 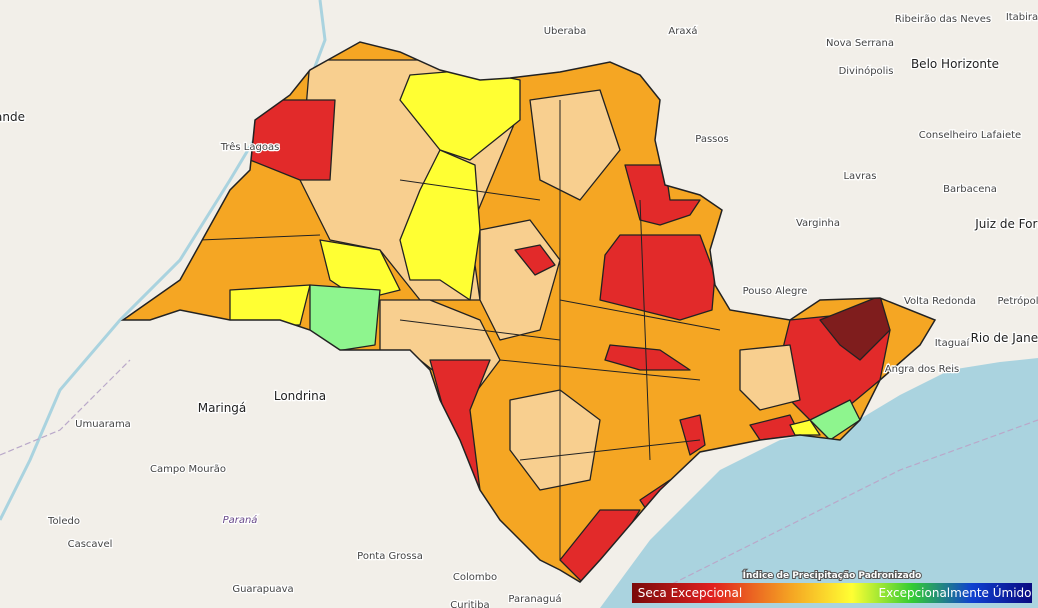 What do you see at coordinates (860, 43) in the screenshot?
I see `place-label: Nova Serrana` at bounding box center [860, 43].